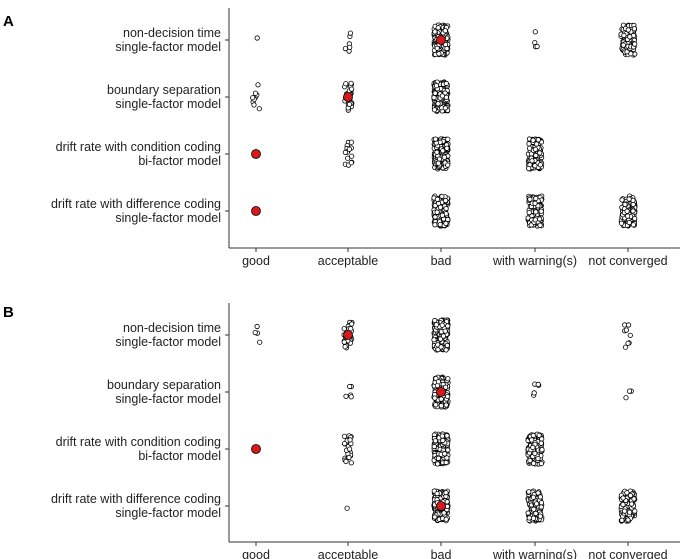 The image size is (685, 559). What do you see at coordinates (179, 161) in the screenshot?
I see `y-tick-label-line: bi-factor model` at bounding box center [179, 161].